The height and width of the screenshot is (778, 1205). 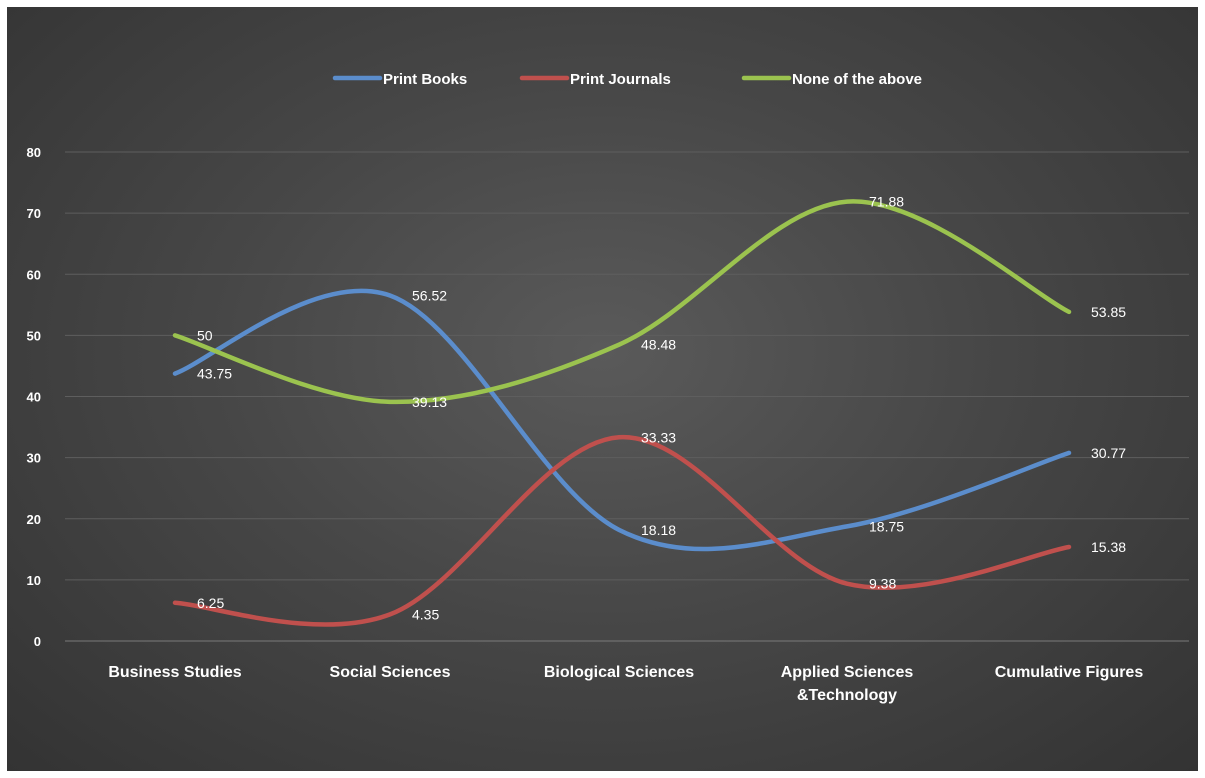 I want to click on x-category-label: Applied Sciences &Technology, so click(x=847, y=684).